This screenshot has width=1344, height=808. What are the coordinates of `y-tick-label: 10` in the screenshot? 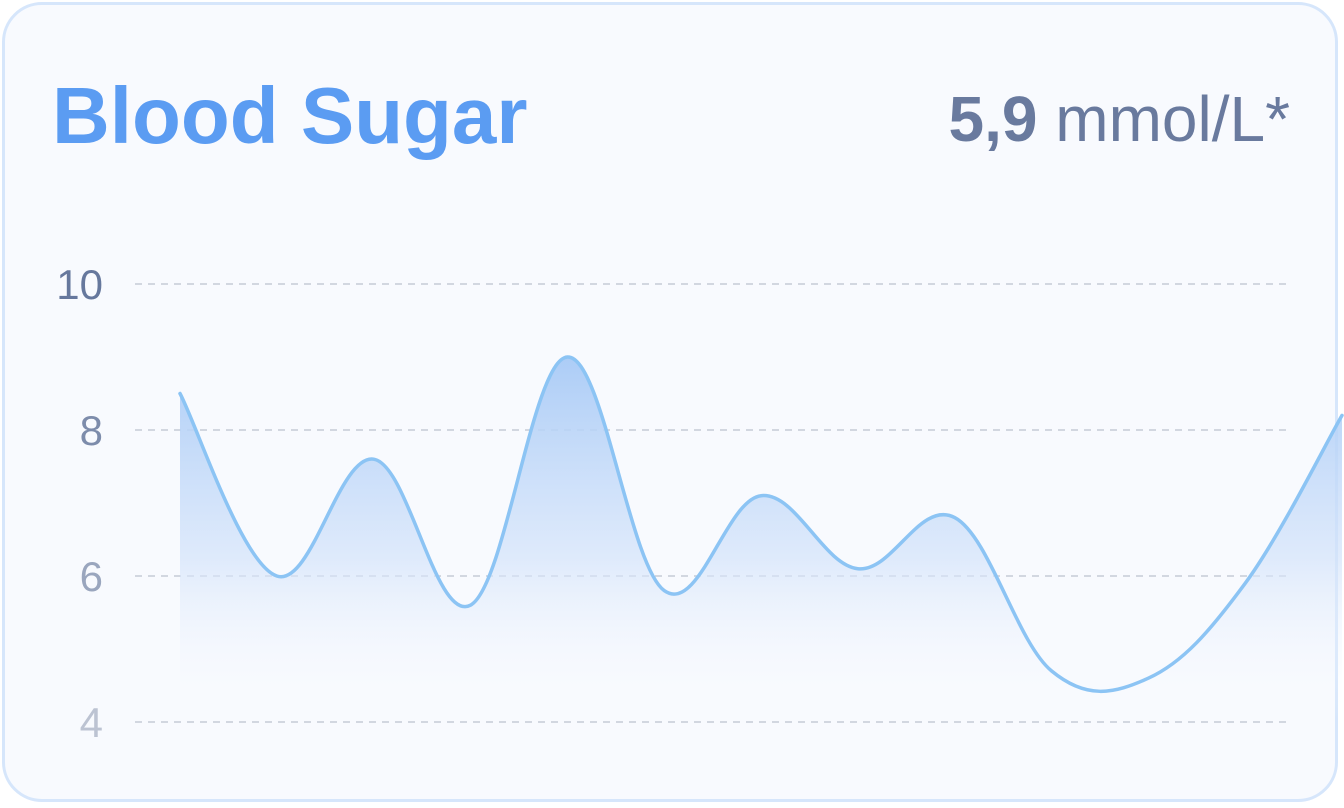 It's located at (79, 284).